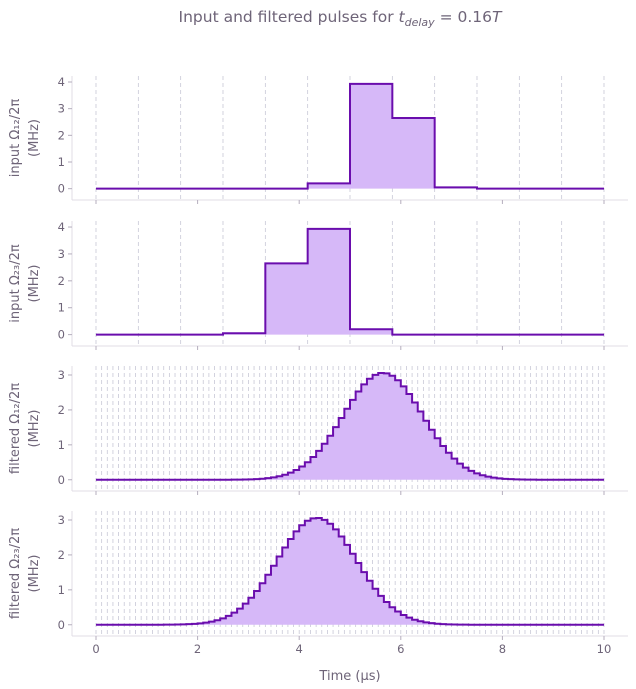 This screenshot has height=689, width=636. What do you see at coordinates (400, 649) in the screenshot?
I see `x-tick-label: 6` at bounding box center [400, 649].